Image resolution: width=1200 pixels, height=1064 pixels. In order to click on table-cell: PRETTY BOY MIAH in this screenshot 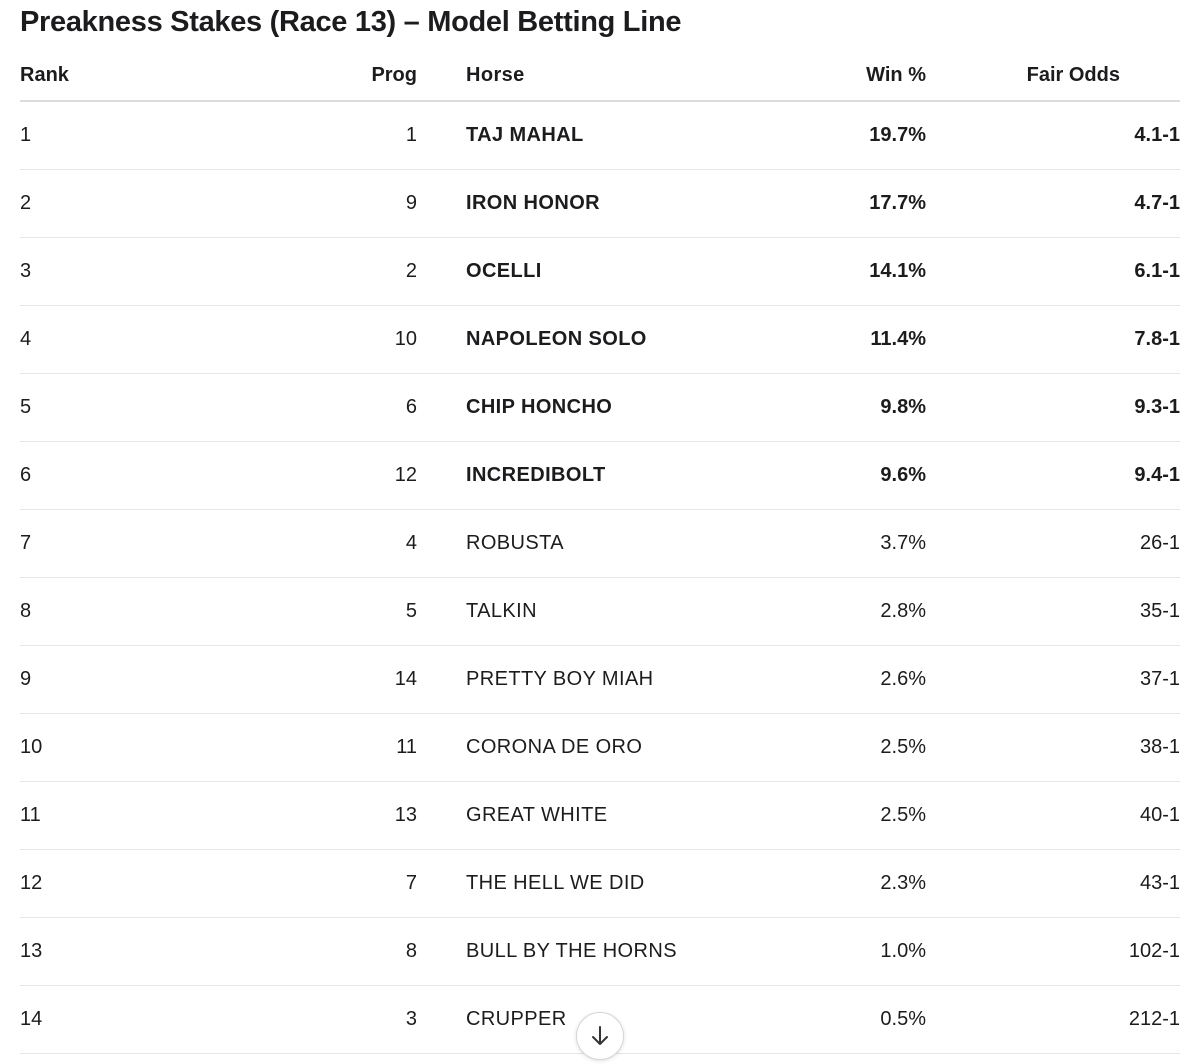, I will do `click(560, 678)`.